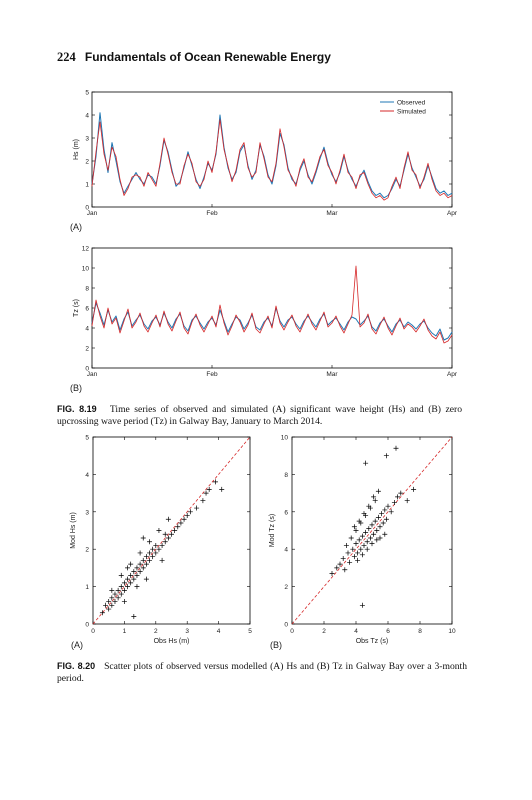 Image resolution: width=532 pixels, height=800 pixels. What do you see at coordinates (76, 388) in the screenshot?
I see `timeseries_tz-panel-label: (B)` at bounding box center [76, 388].